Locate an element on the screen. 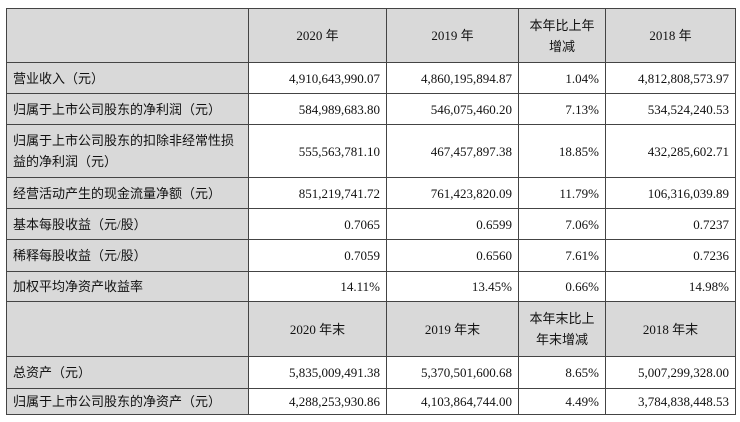 The width and height of the screenshot is (740, 422). value-cell: 0.7236 is located at coordinates (670, 255).